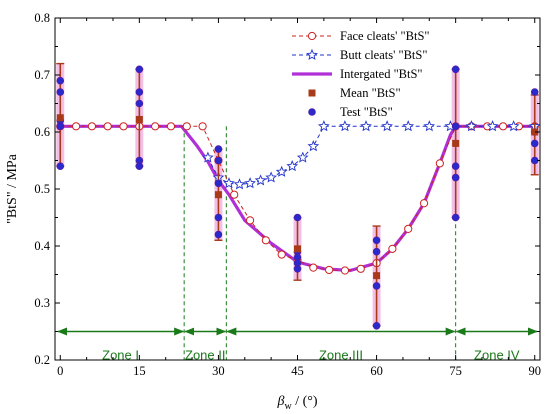 This screenshot has height=414, width=550. What do you see at coordinates (297, 345) in the screenshot?
I see `zone-annotations: Zone I Zone II Zone III Zone IV` at bounding box center [297, 345].